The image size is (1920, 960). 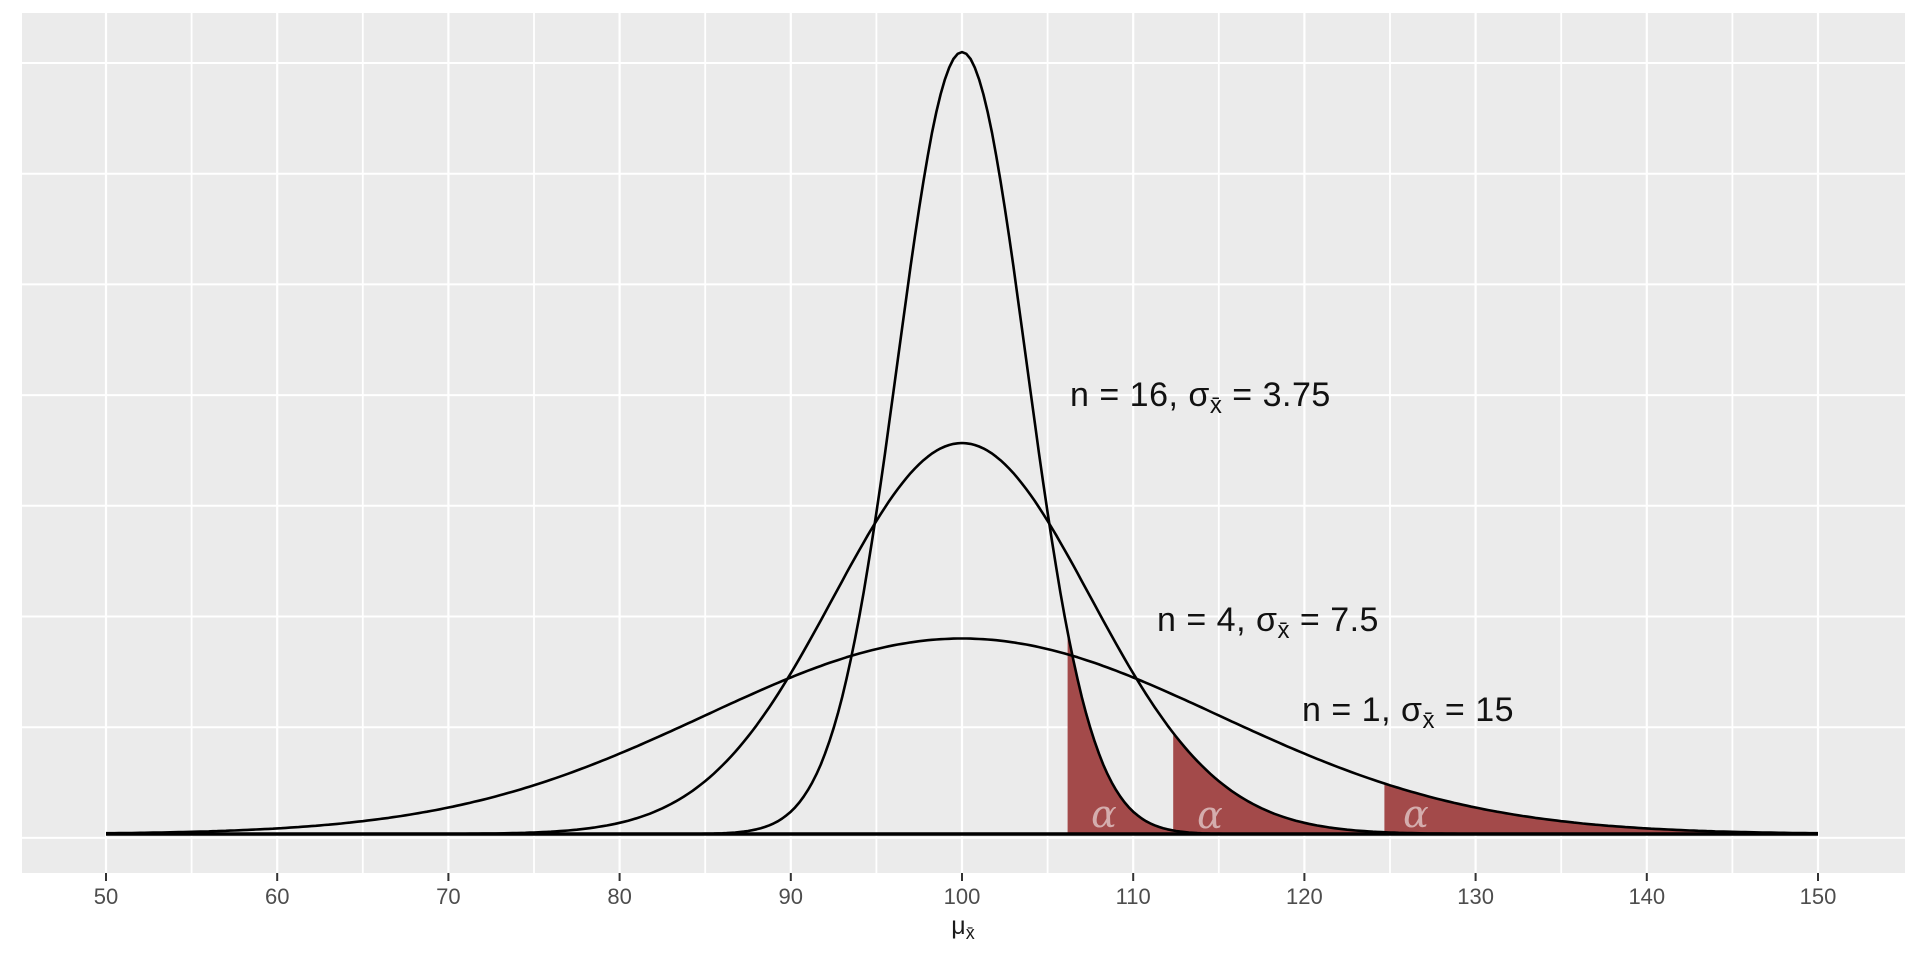 What do you see at coordinates (1362, 710) in the screenshot?
I see `annotation-n1-text: n = 1, σ` at bounding box center [1362, 710].